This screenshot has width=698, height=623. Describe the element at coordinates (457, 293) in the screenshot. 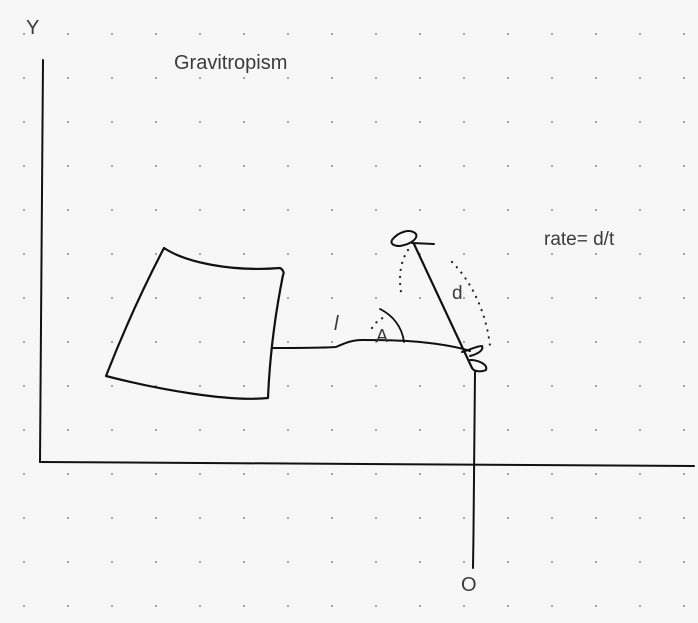

I see `displacement-d-label: d` at that location.